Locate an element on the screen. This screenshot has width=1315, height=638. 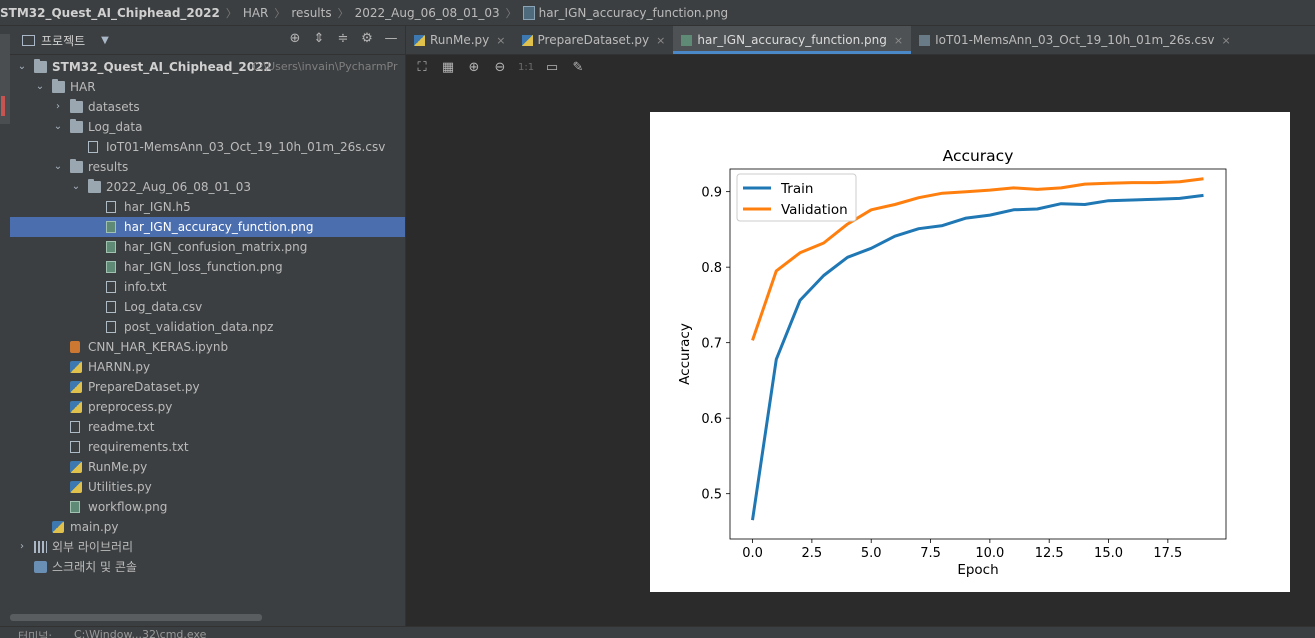
terminal-tab: C:\Window...32\cmd.exe is located at coordinates (140, 633).